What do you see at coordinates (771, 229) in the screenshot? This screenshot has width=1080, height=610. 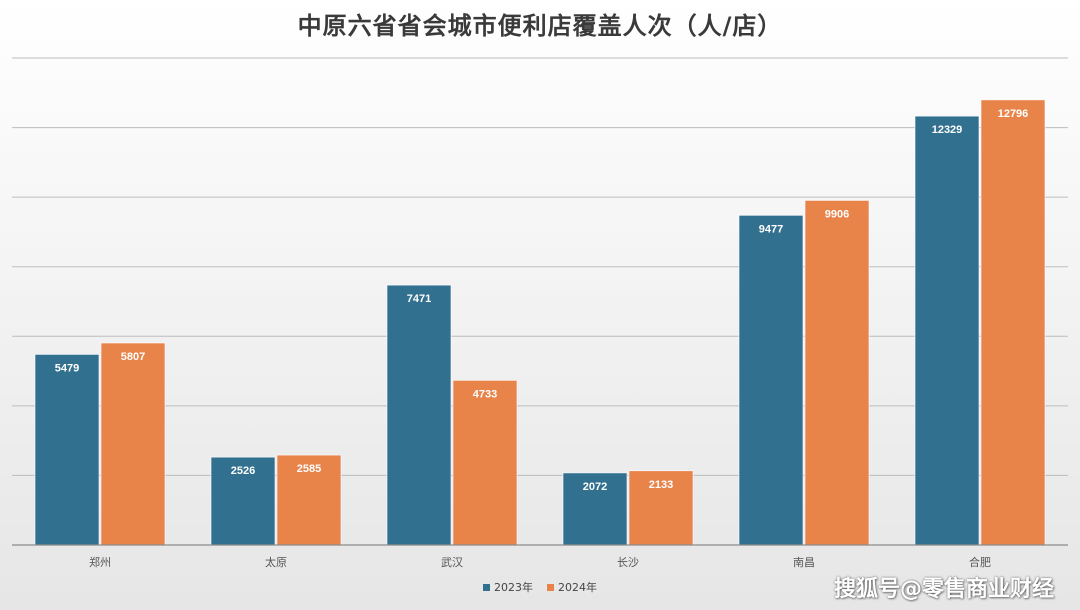 I see `data-label-2023-4: 9477` at bounding box center [771, 229].